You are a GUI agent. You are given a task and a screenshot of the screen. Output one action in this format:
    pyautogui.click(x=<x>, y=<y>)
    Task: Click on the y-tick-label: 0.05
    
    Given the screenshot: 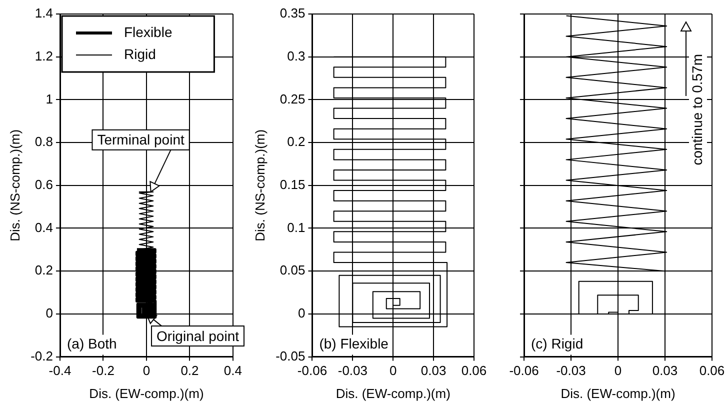 What is the action you would take?
    pyautogui.click(x=293, y=270)
    